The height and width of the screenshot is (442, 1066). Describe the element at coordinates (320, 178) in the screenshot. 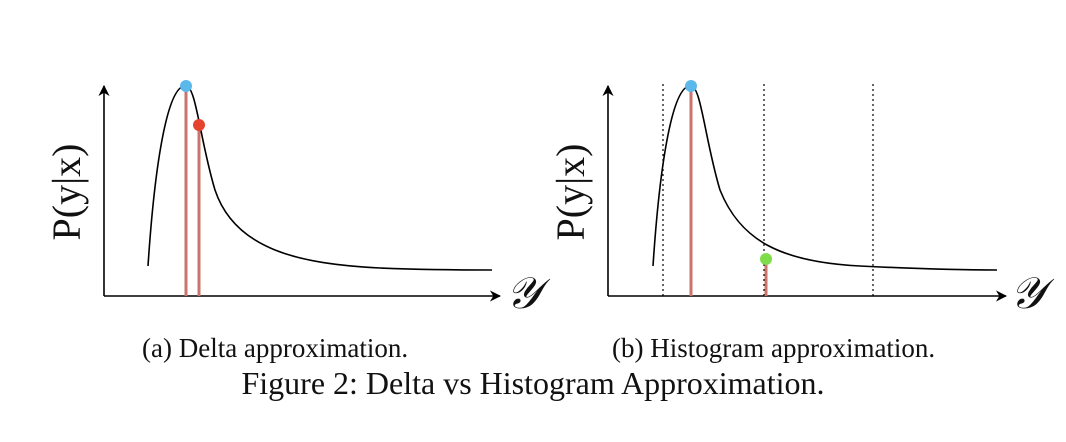

I see `panel-a-curve` at that location.